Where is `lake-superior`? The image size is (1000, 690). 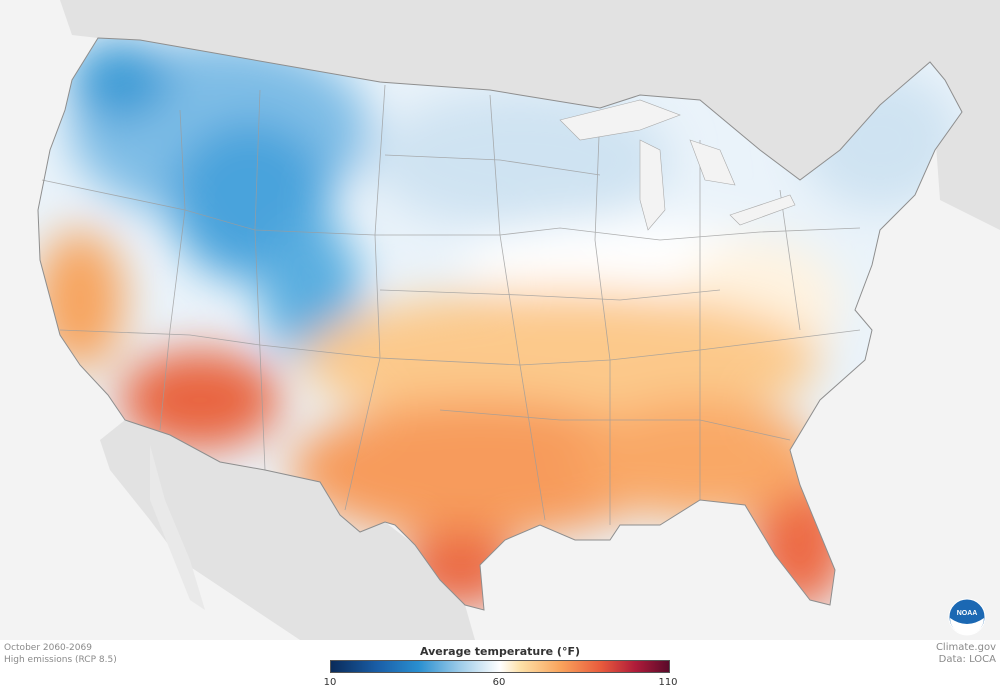
lake-superior is located at coordinates (620, 120).